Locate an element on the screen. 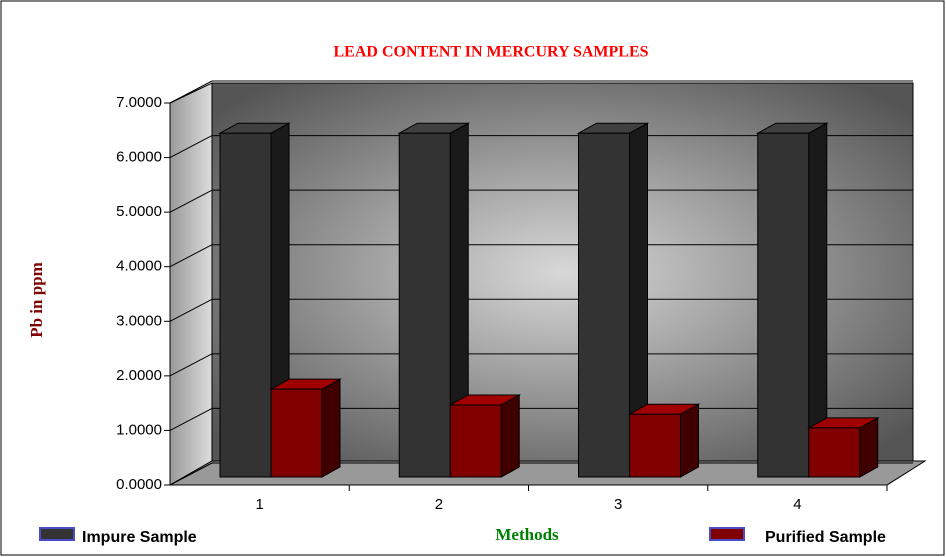  side-wall is located at coordinates (191, 284).